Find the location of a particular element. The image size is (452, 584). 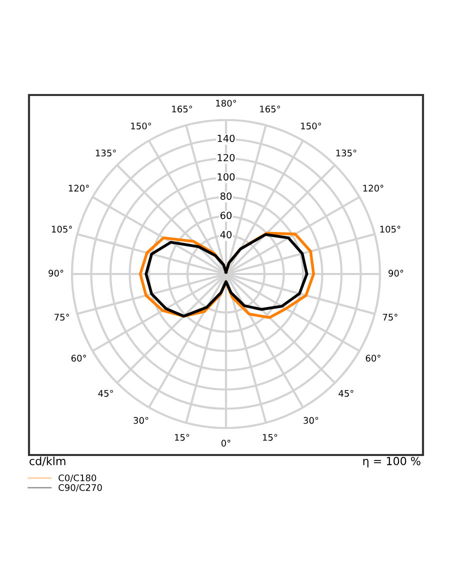

y-tick-label: 100 is located at coordinates (226, 177).